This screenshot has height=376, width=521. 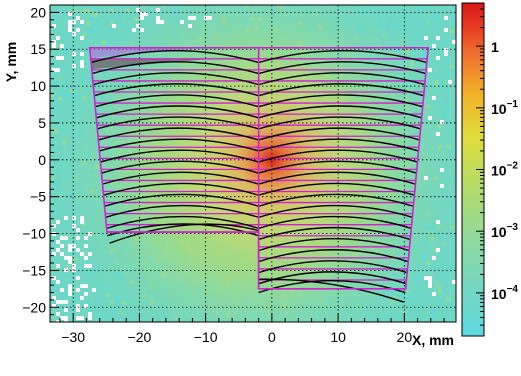 I want to click on x-tick-label: −20, so click(x=140, y=337).